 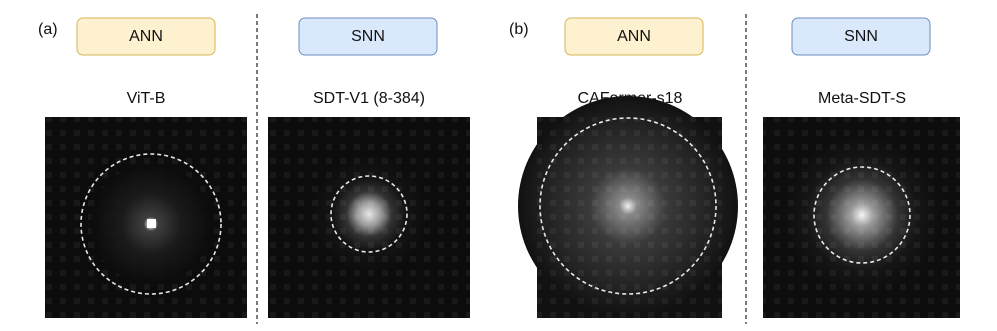 What do you see at coordinates (48, 29) in the screenshot?
I see `group-label: (a)` at bounding box center [48, 29].